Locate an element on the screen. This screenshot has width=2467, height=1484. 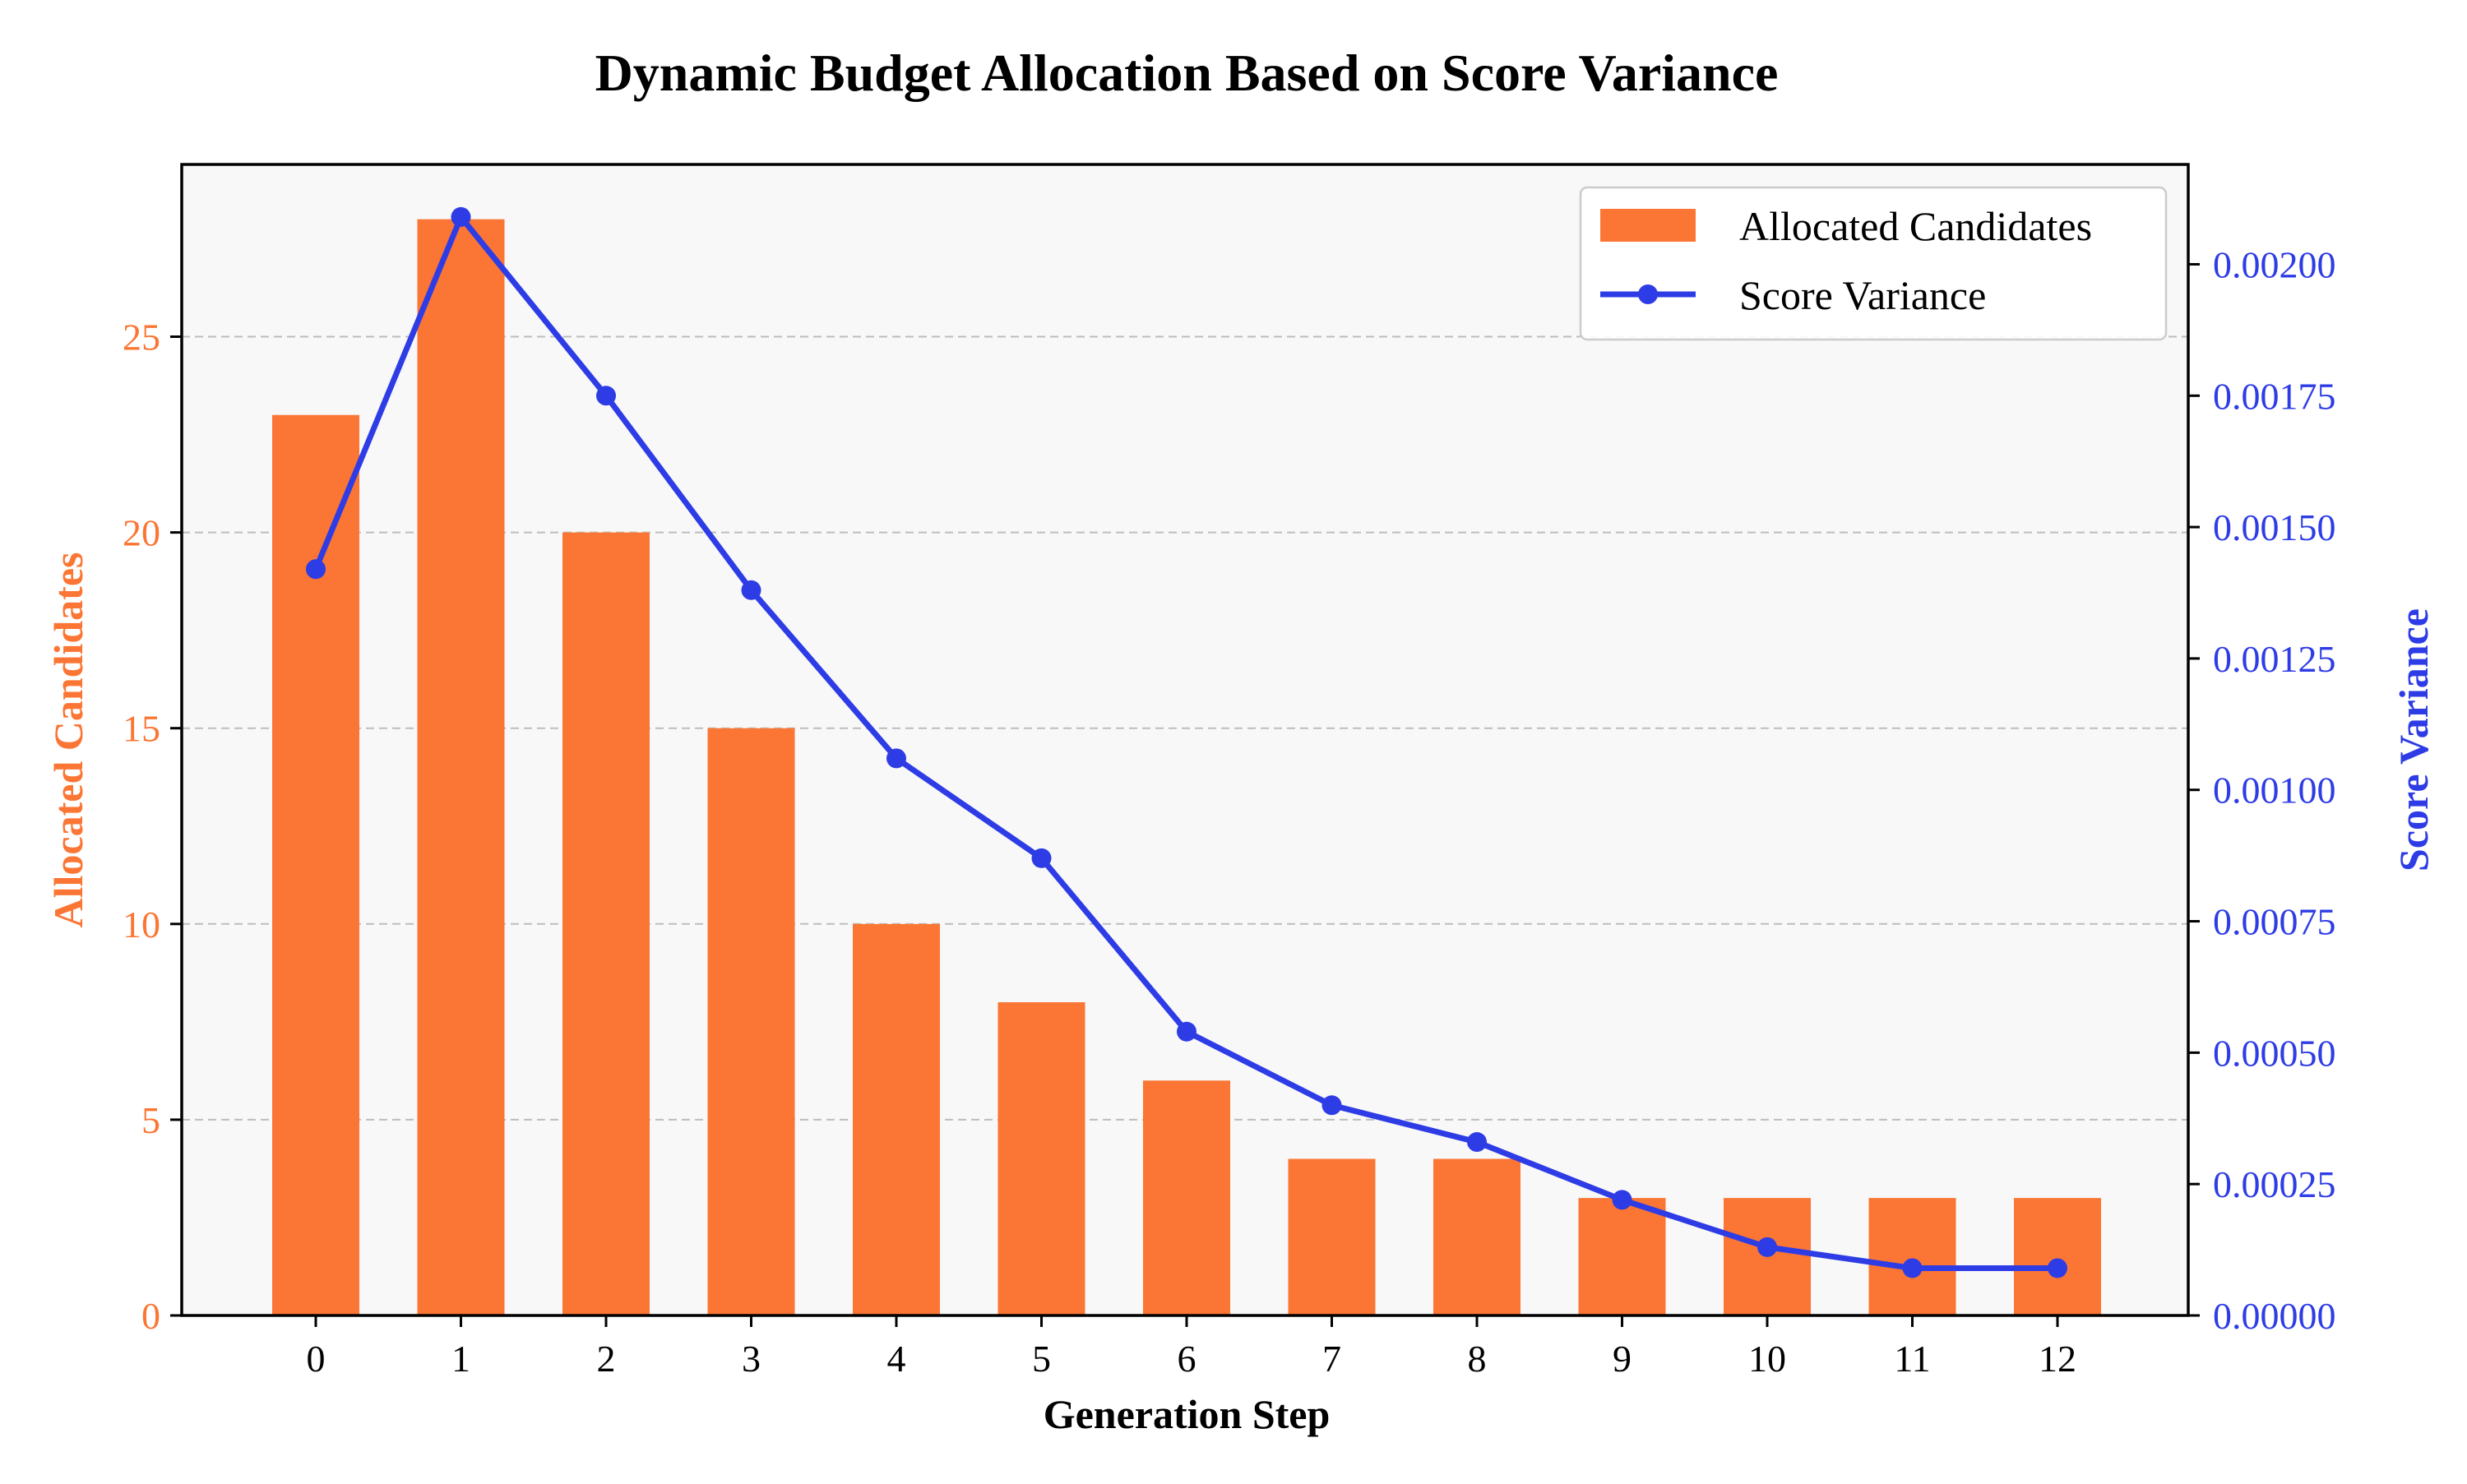
right-tick-label-0.00025: 0.00025 is located at coordinates (2274, 1184).